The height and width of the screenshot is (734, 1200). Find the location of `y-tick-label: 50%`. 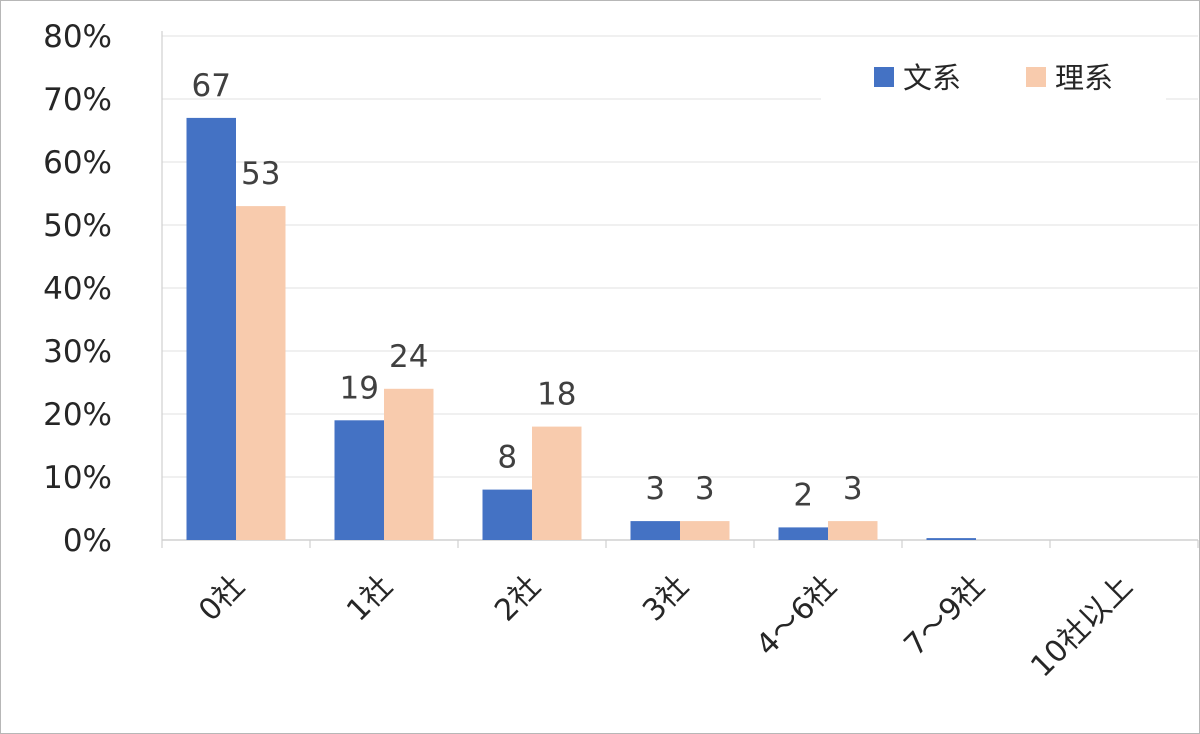

y-tick-label: 50% is located at coordinates (77, 226).